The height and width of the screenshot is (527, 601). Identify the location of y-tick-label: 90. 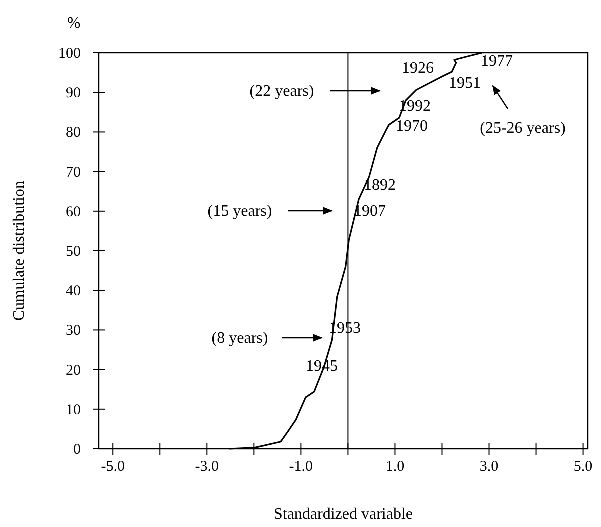
(73, 94).